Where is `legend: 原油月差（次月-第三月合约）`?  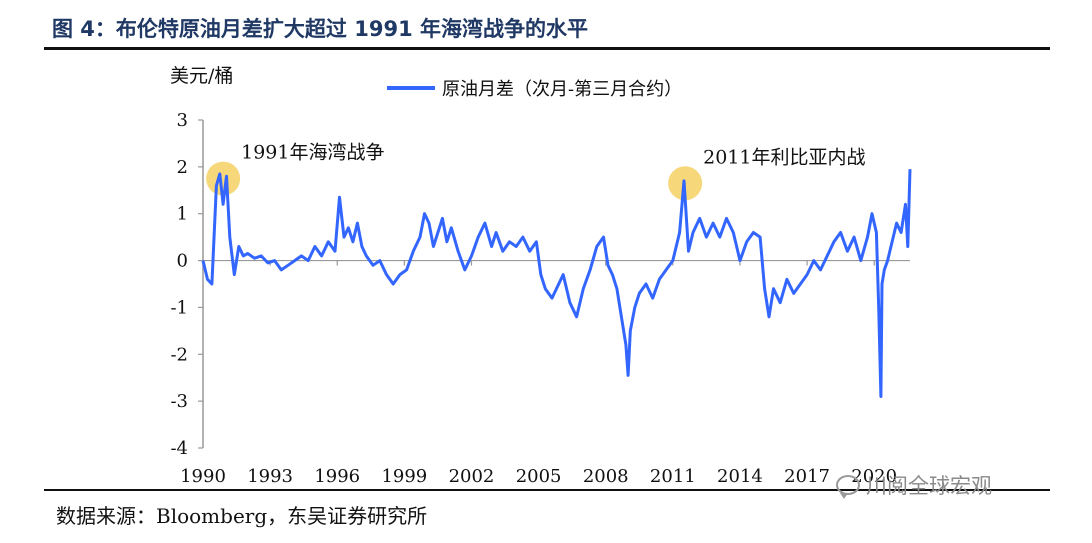
legend: 原油月差（次月-第三月合约） is located at coordinates (534, 89).